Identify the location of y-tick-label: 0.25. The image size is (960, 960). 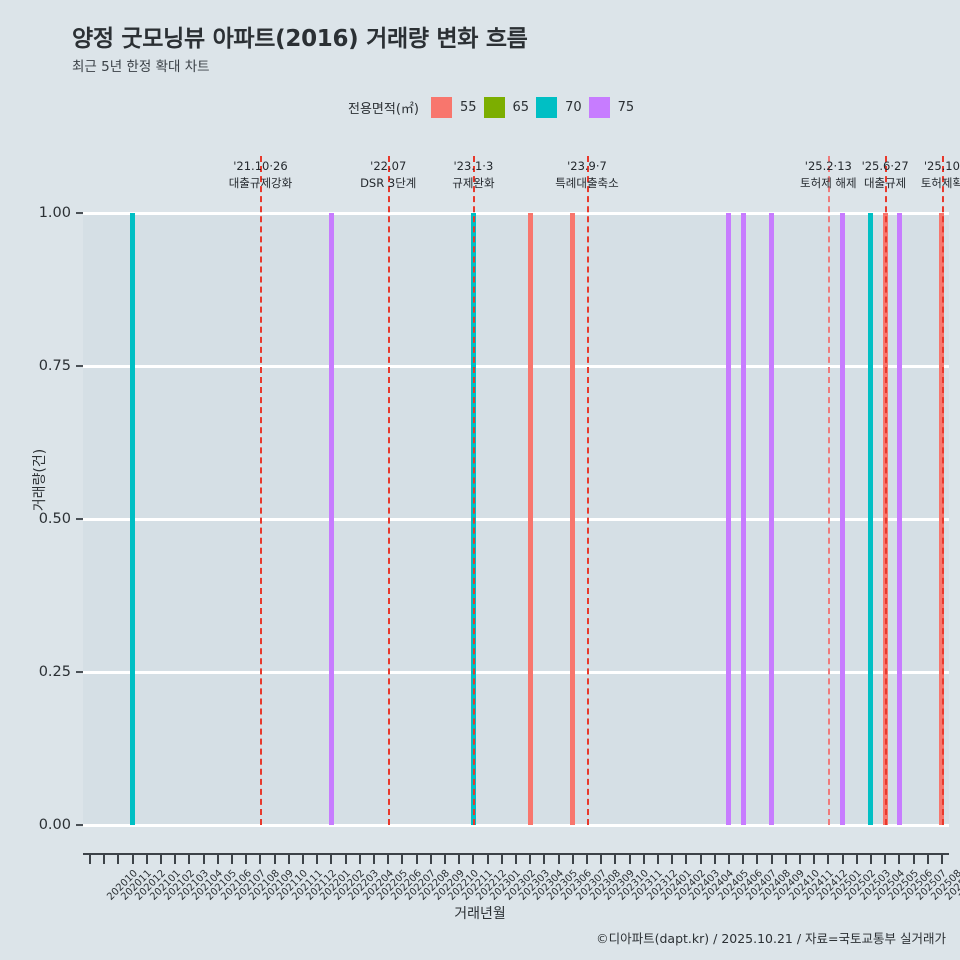
(54, 672).